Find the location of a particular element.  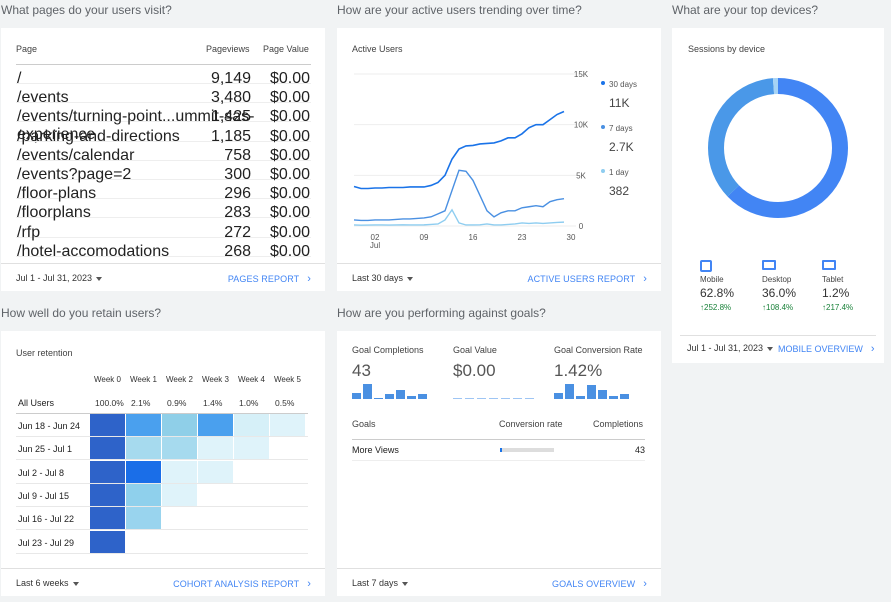

goal-completions-metric: Goal Completions 43 is located at coordinates (389, 372).